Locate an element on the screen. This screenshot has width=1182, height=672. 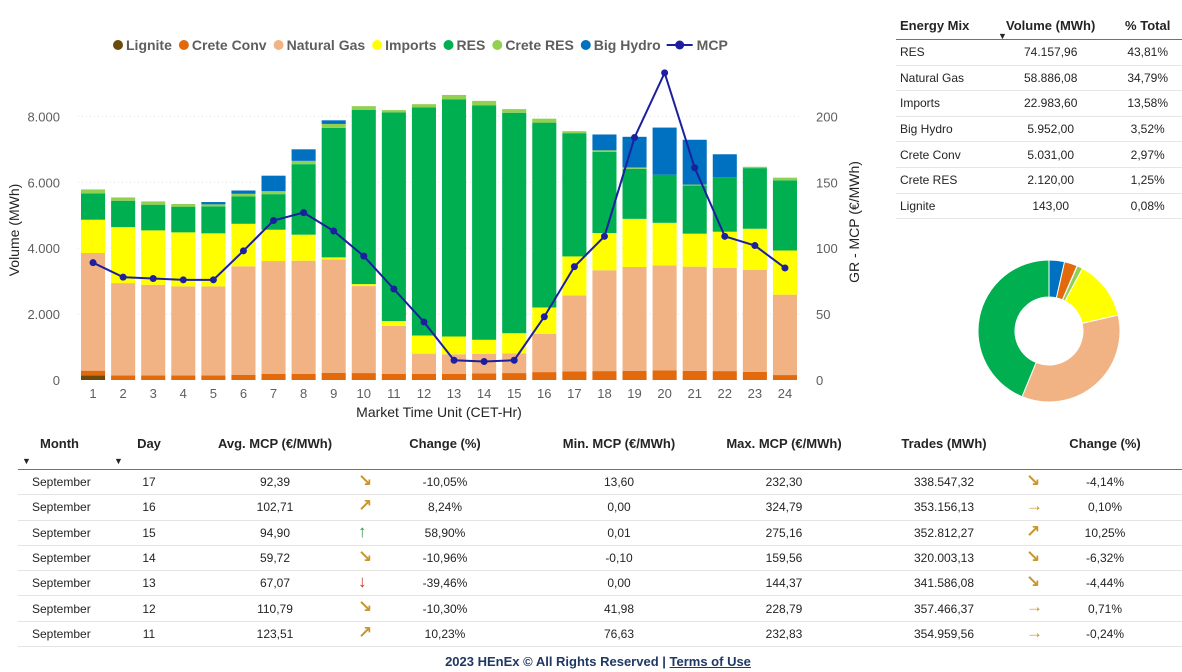
energy-mix-header-volume: Volume (MWh) ▼ is located at coordinates (1051, 27).